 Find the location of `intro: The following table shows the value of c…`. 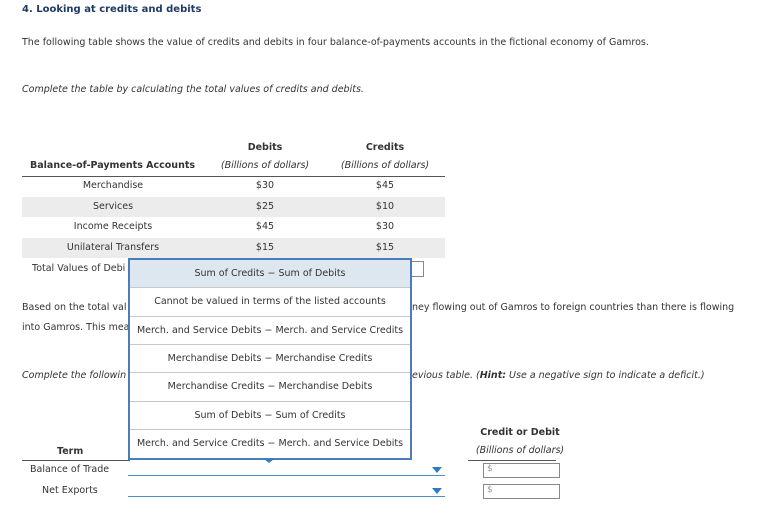

intro: The following table shows the value of c… is located at coordinates (335, 42).